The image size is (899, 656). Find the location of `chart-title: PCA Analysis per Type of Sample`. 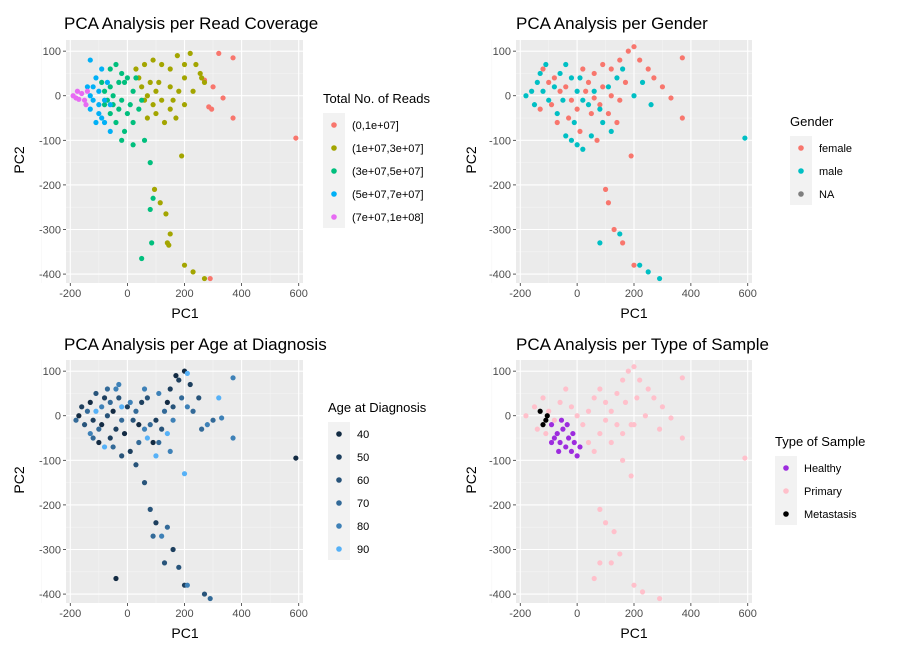

chart-title: PCA Analysis per Type of Sample is located at coordinates (642, 344).